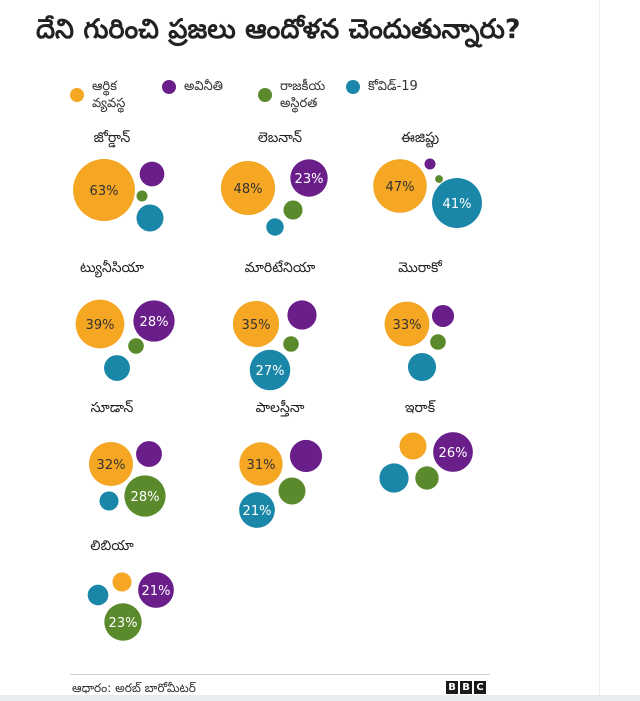 The height and width of the screenshot is (701, 640). I want to click on legend-item-corruption: అవినీతి, so click(192, 86).